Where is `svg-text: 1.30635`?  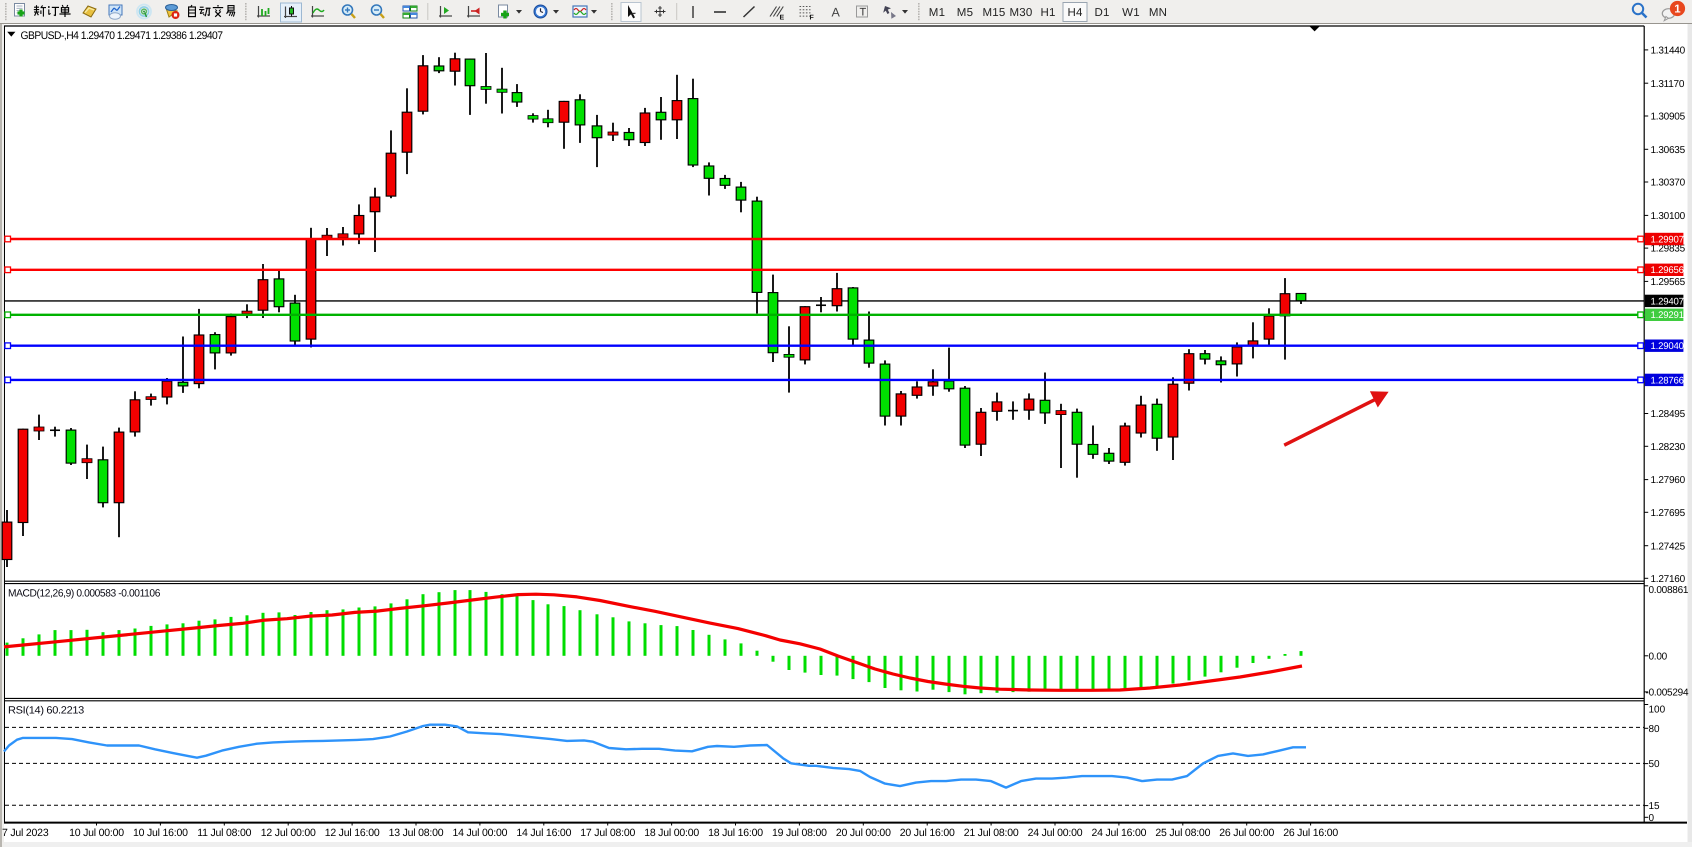 svg-text: 1.30635 is located at coordinates (1668, 150).